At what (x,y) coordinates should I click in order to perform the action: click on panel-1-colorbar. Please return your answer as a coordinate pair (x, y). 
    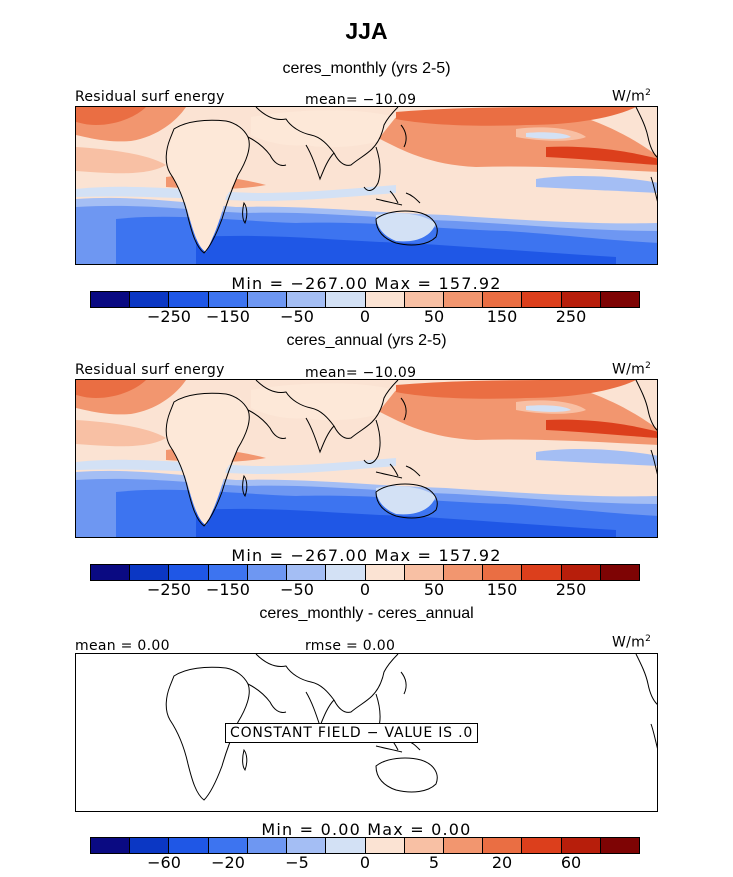
    Looking at the image, I should click on (365, 299).